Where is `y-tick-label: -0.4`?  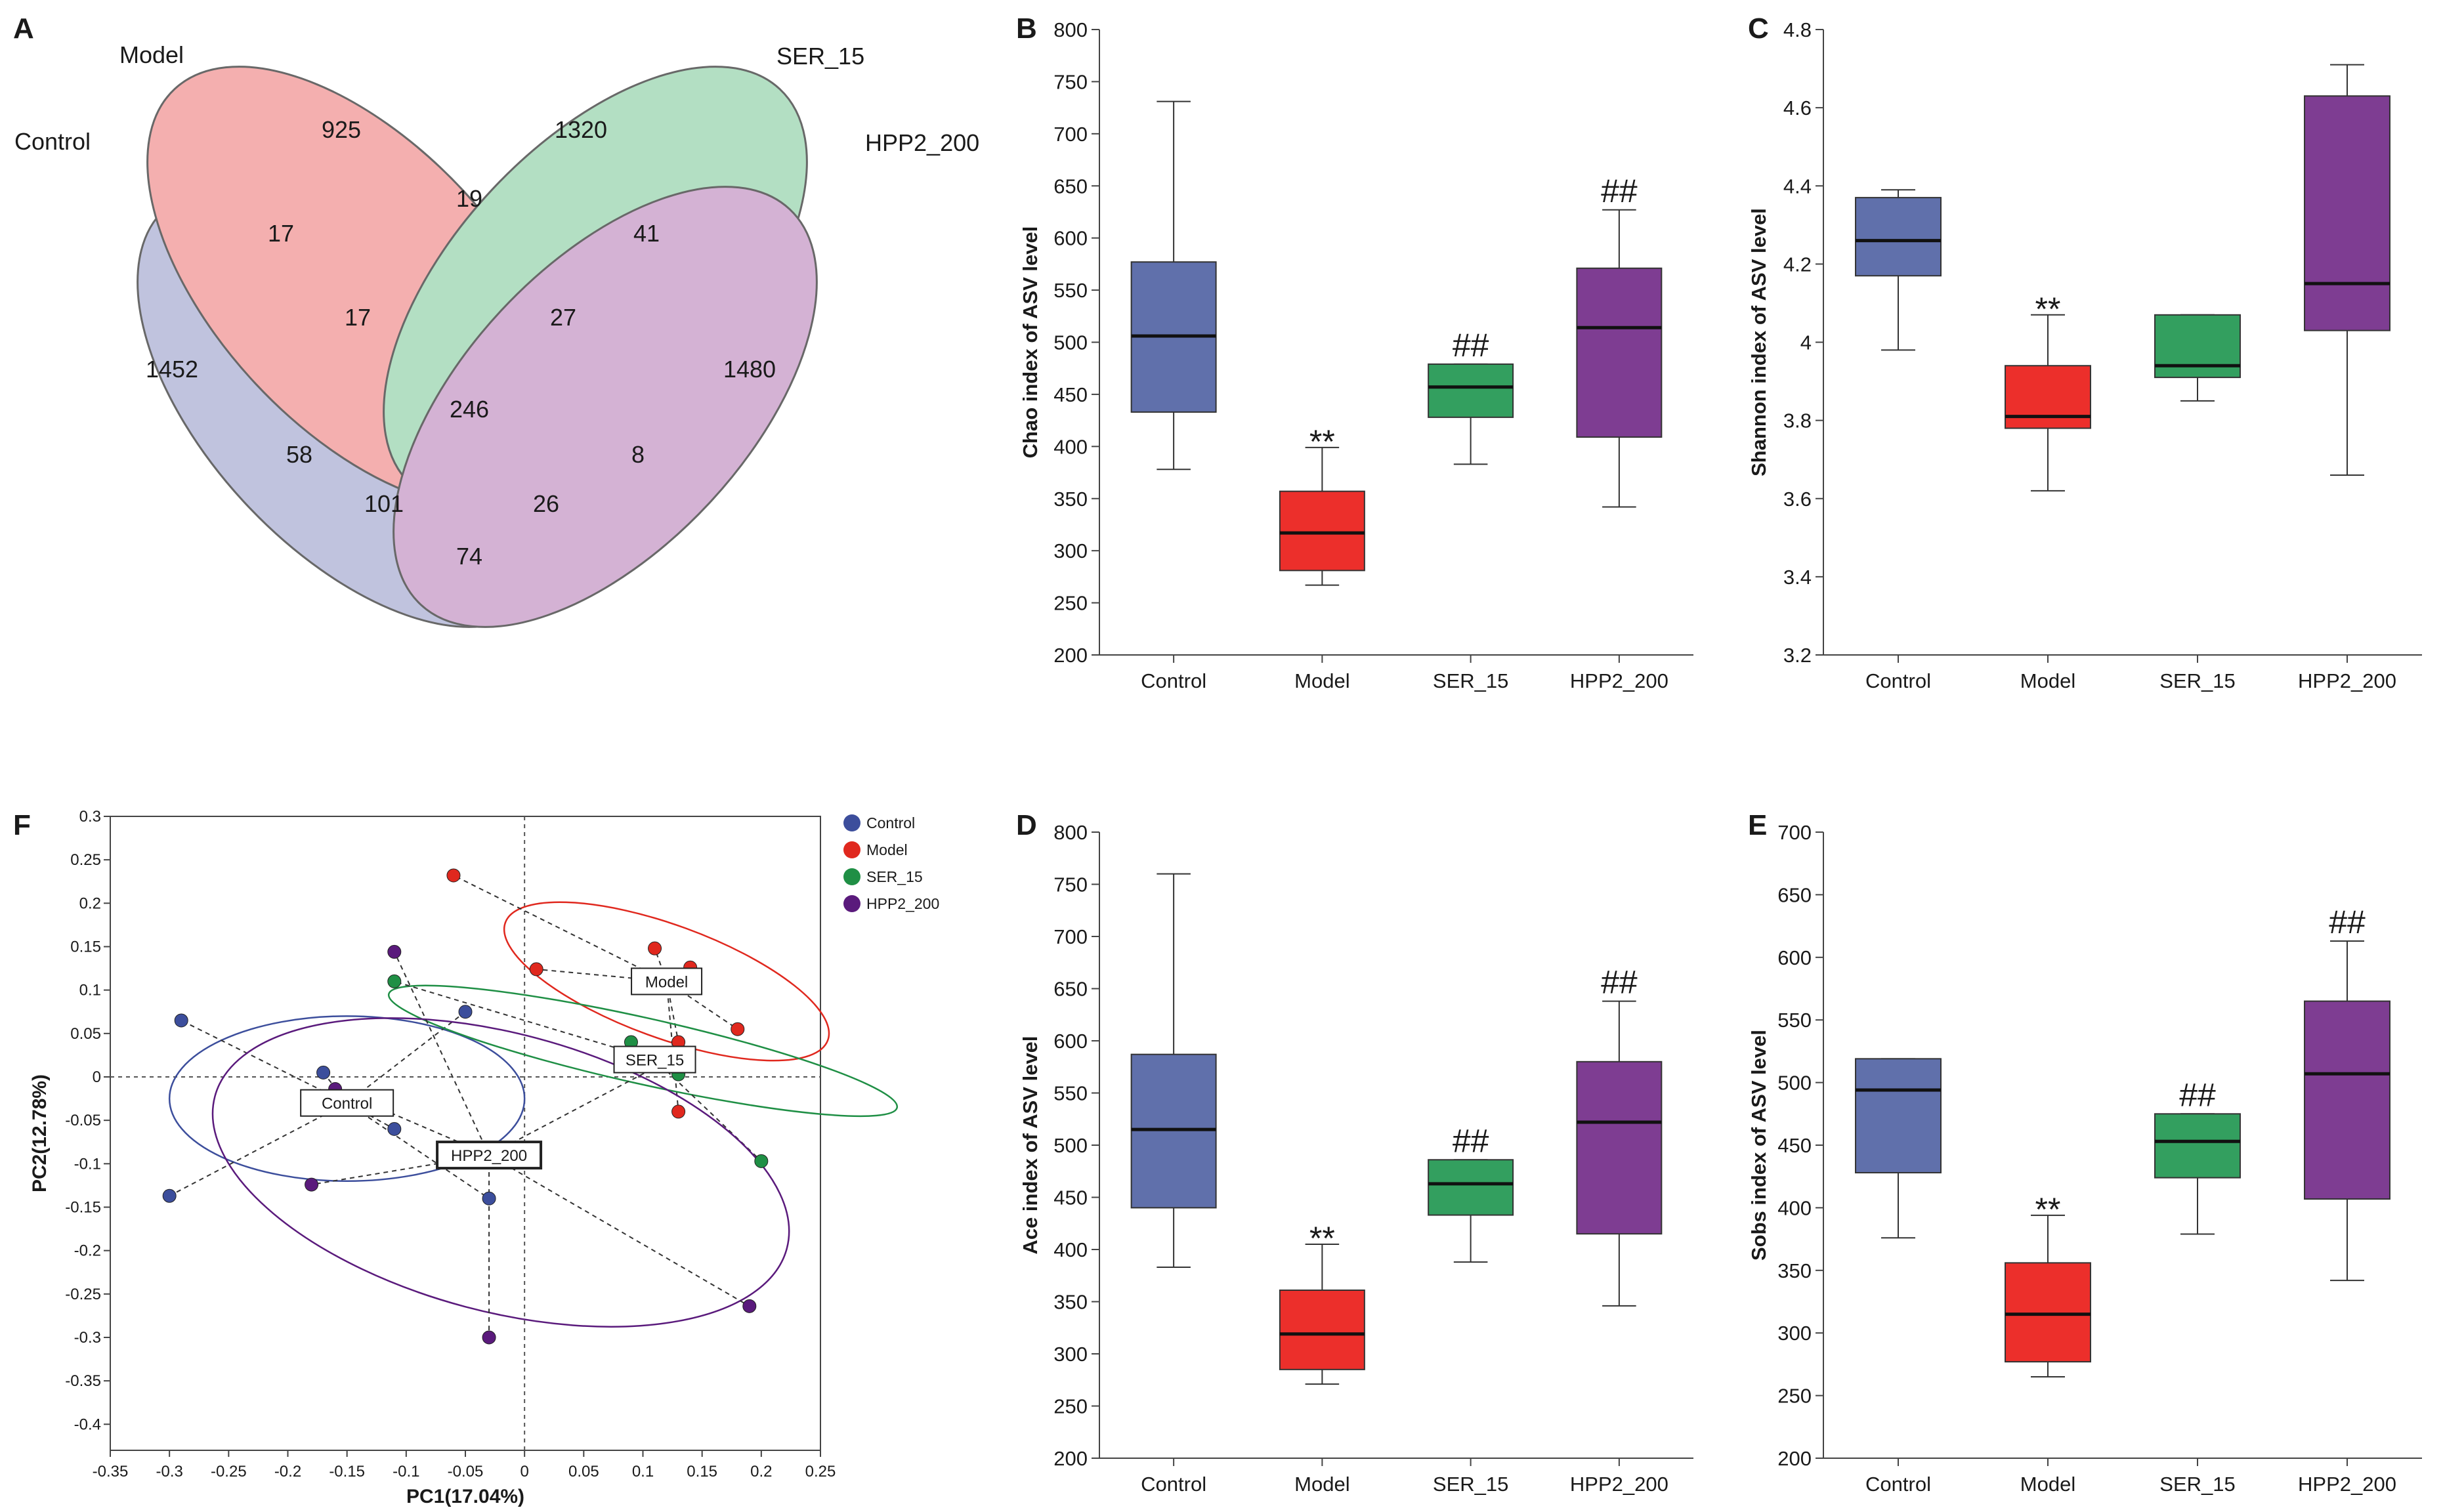
y-tick-label: -0.4 is located at coordinates (88, 1424).